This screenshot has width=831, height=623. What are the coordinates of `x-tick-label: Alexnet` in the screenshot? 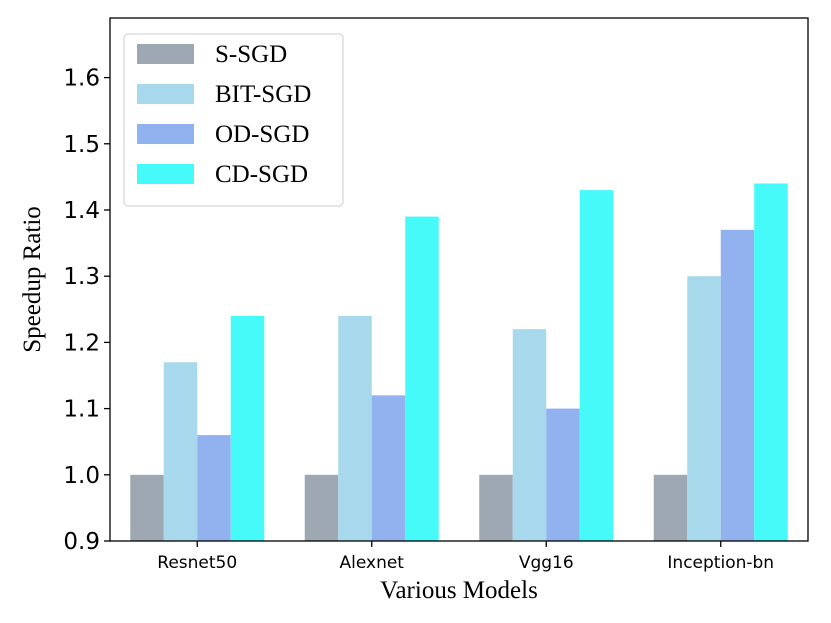 It's located at (372, 563).